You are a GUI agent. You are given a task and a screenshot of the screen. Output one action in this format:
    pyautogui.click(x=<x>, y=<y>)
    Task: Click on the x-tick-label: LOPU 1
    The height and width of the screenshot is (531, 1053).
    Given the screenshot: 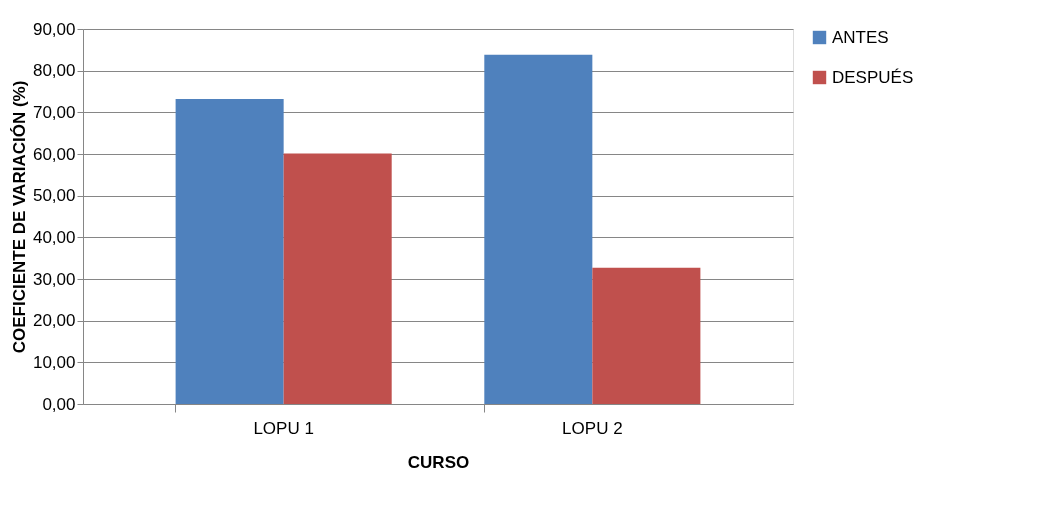 What is the action you would take?
    pyautogui.click(x=283, y=428)
    